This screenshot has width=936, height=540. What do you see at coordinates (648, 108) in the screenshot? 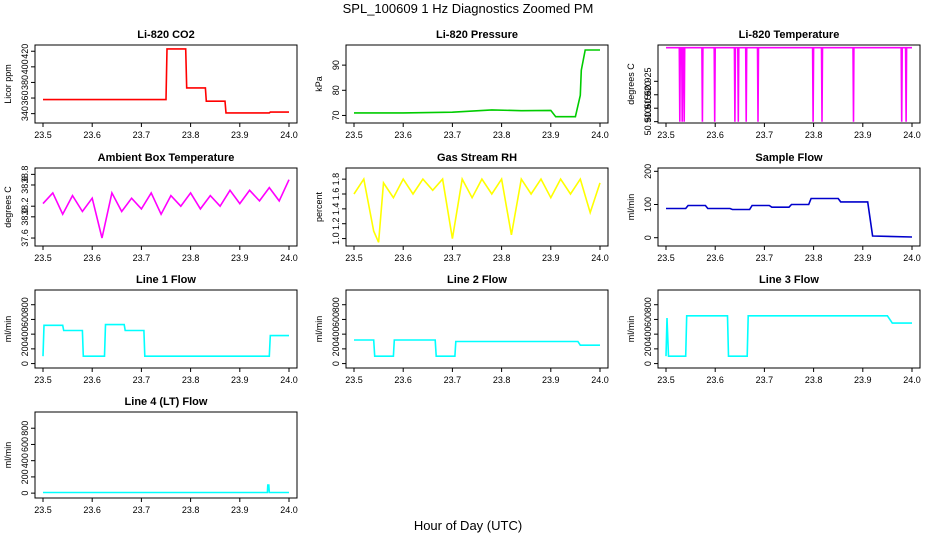
I see `y-tick-label: 50.915` at bounding box center [648, 108].